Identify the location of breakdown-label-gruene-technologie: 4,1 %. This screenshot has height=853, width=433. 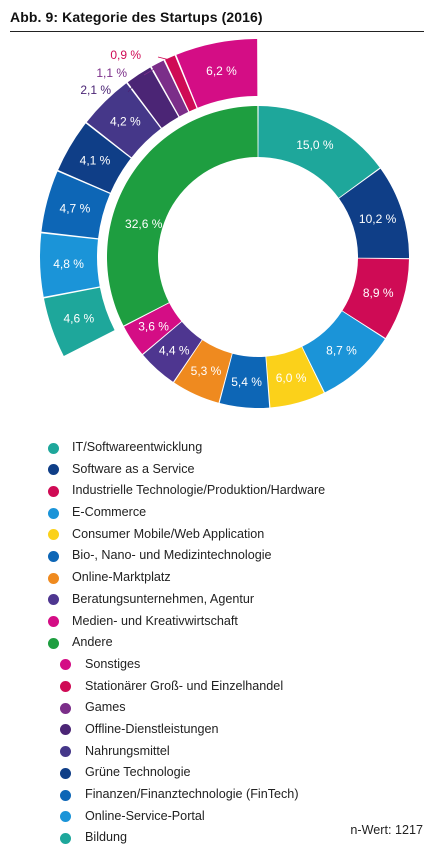
(95, 160).